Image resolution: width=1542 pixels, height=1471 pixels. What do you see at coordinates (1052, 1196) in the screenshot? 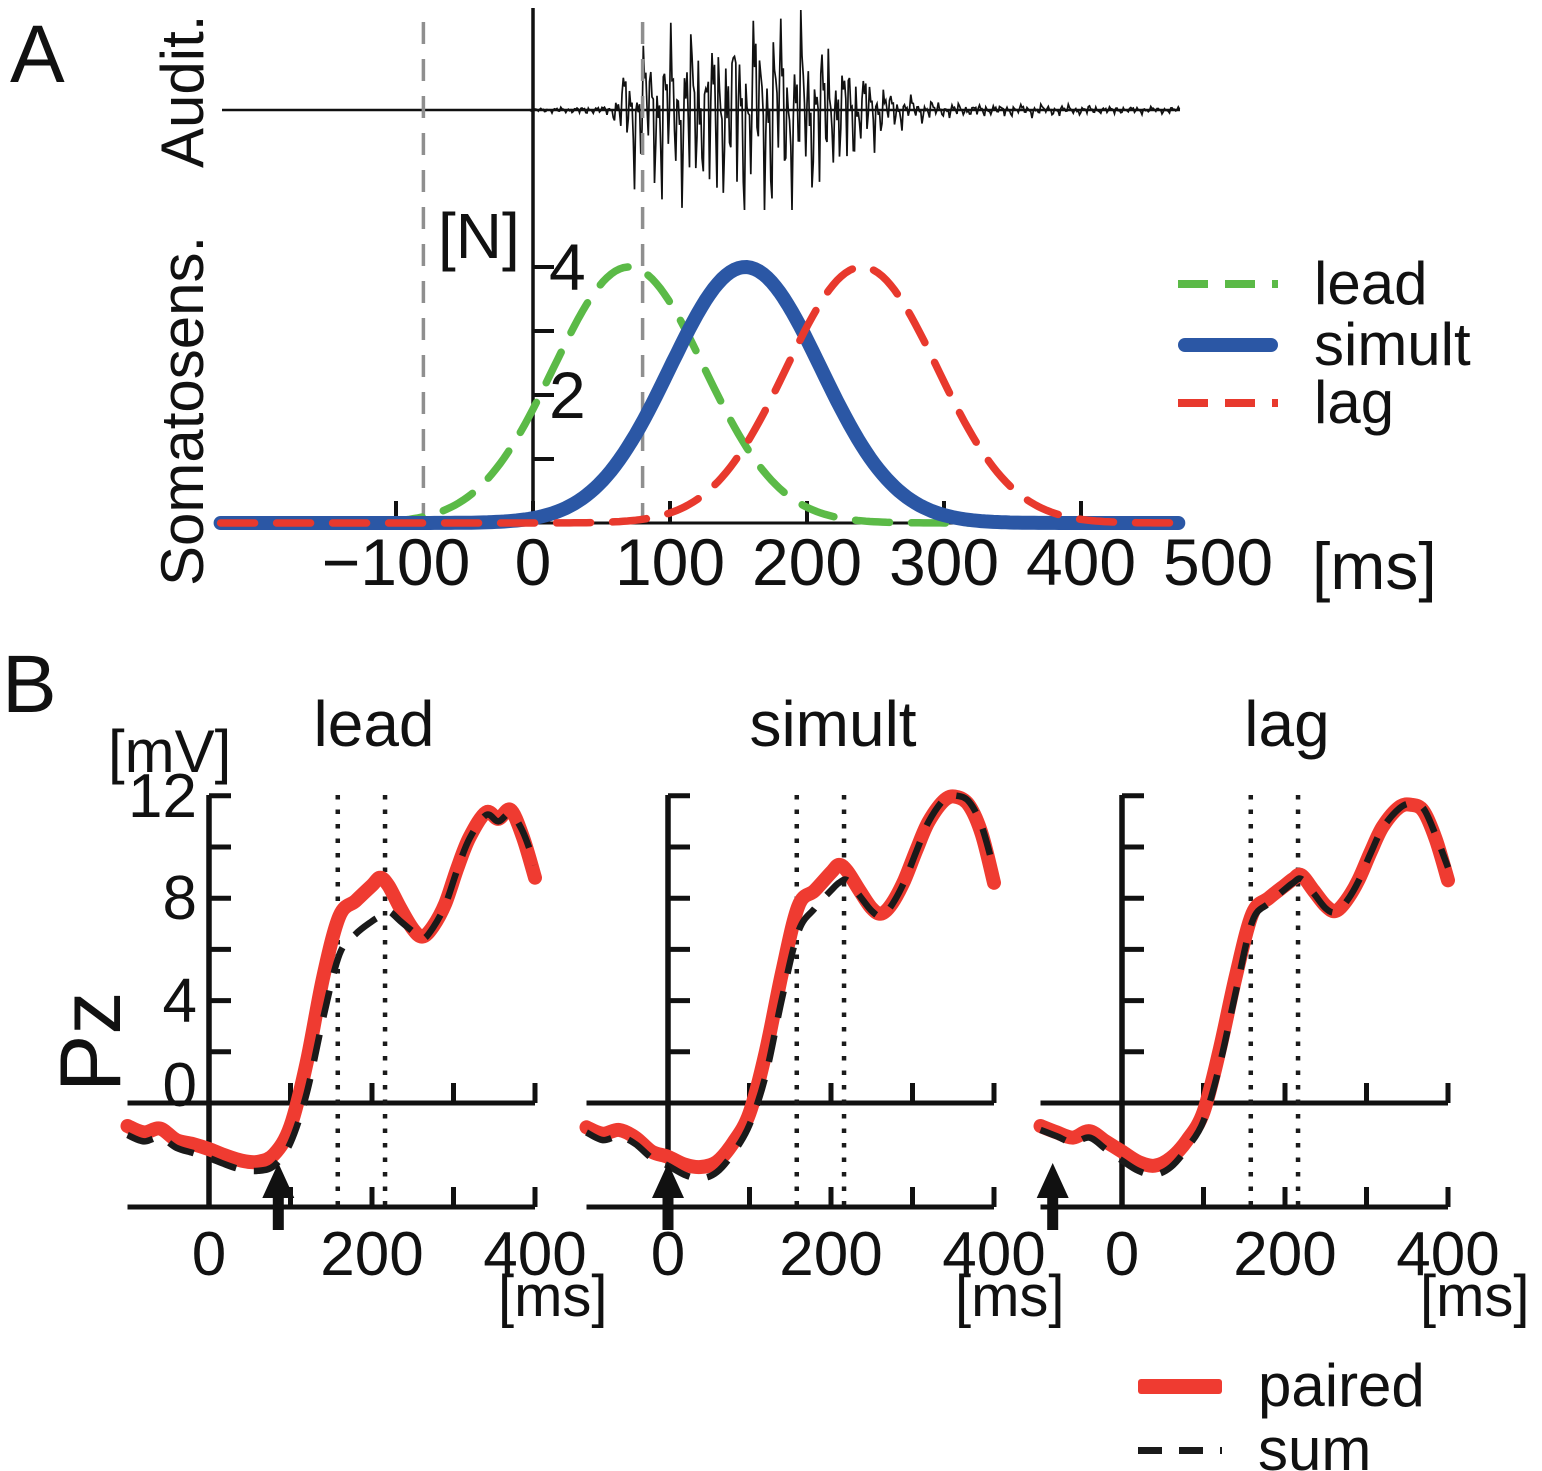
I see `stimulus-onset-arrow-lag` at bounding box center [1052, 1196].